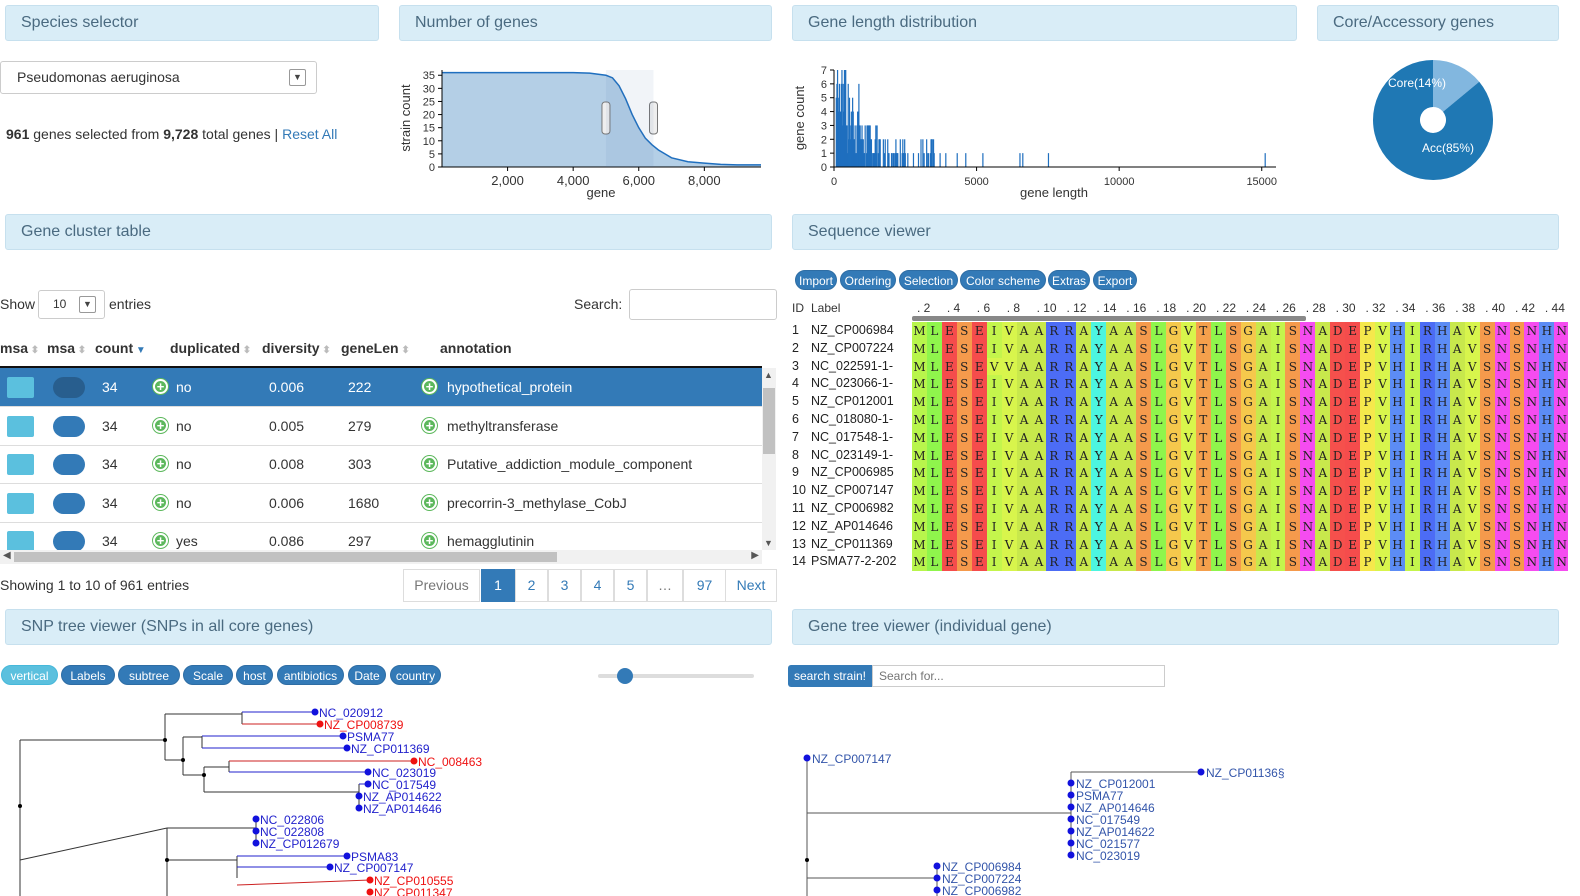 The width and height of the screenshot is (1580, 896). Describe the element at coordinates (769, 459) in the screenshot. I see `table-vertical-scrollbar: ▲ ▼` at that location.